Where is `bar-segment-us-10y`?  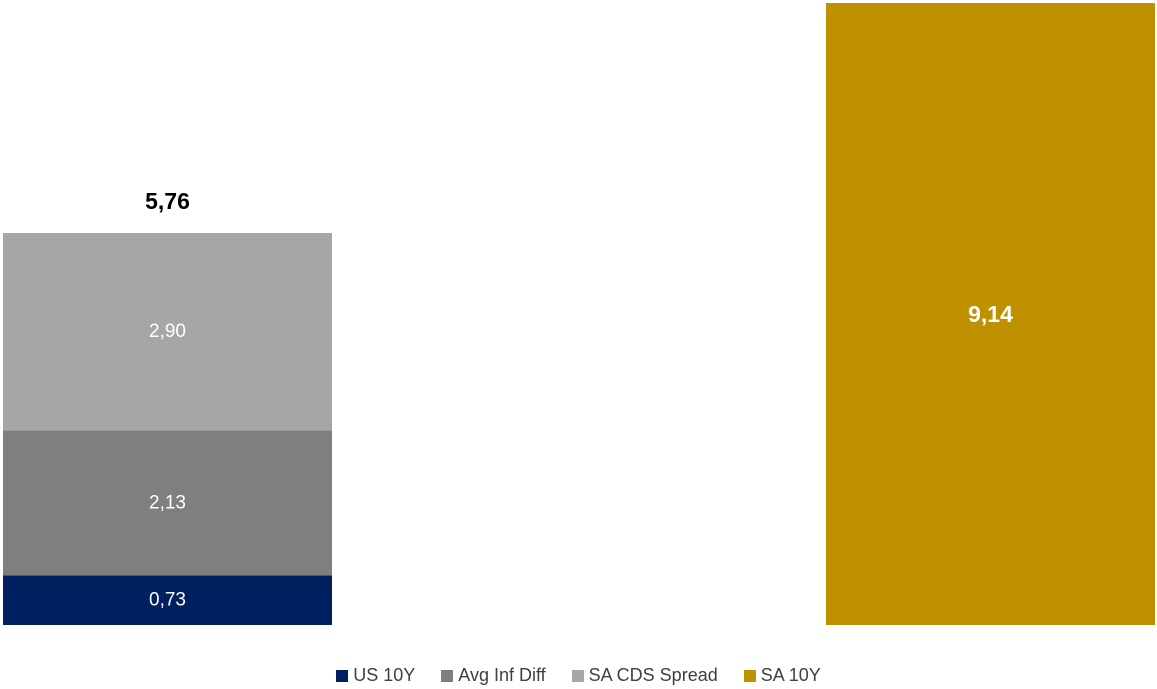 bar-segment-us-10y is located at coordinates (167, 600).